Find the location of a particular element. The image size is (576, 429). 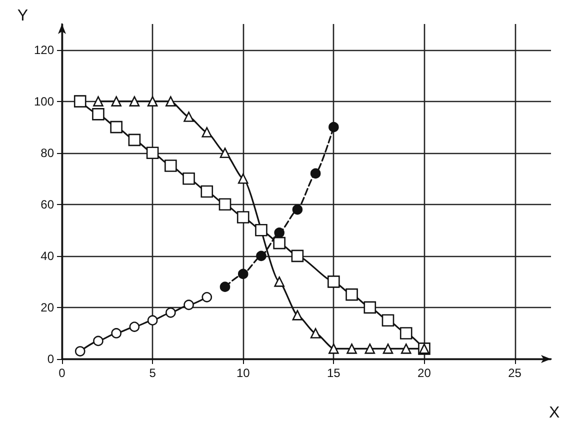

x-tick-label: 5 is located at coordinates (152, 373).